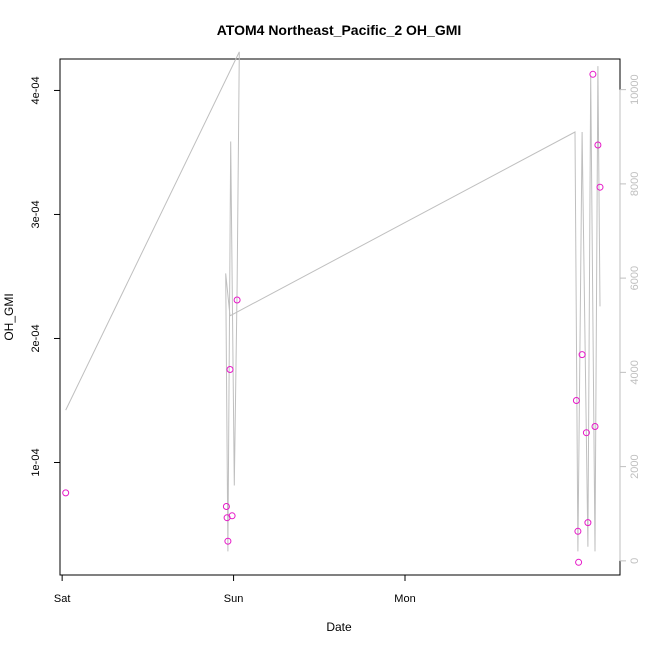 Image resolution: width=650 pixels, height=650 pixels. I want to click on y-tick-label: 2e-04, so click(36, 338).